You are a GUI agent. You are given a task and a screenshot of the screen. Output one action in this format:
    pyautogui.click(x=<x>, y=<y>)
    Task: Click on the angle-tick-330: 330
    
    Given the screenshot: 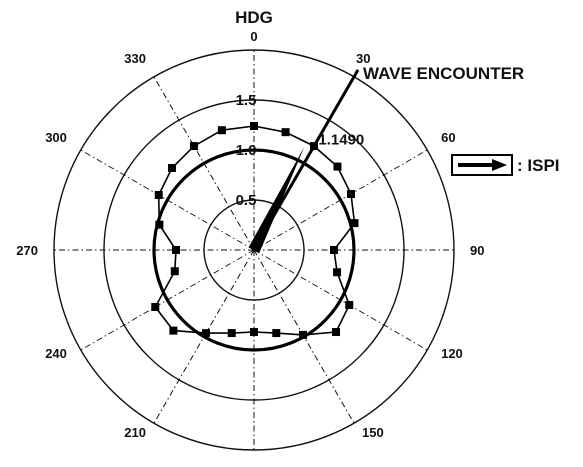 What is the action you would take?
    pyautogui.click(x=135, y=58)
    